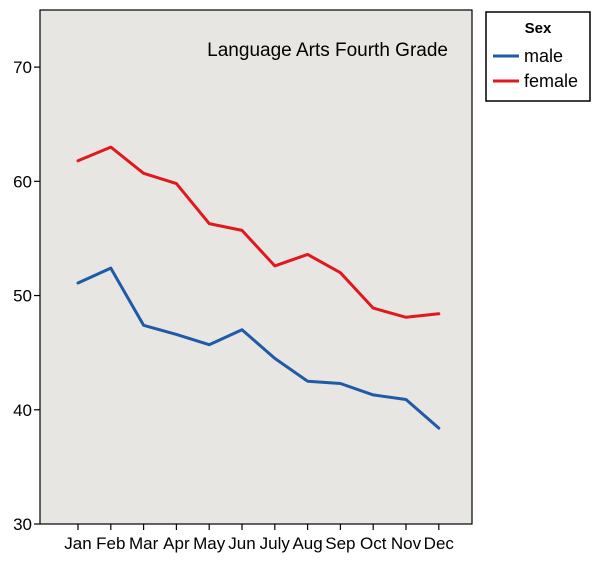 Image resolution: width=596 pixels, height=566 pixels. What do you see at coordinates (22, 181) in the screenshot?
I see `y-tick-label: 60` at bounding box center [22, 181].